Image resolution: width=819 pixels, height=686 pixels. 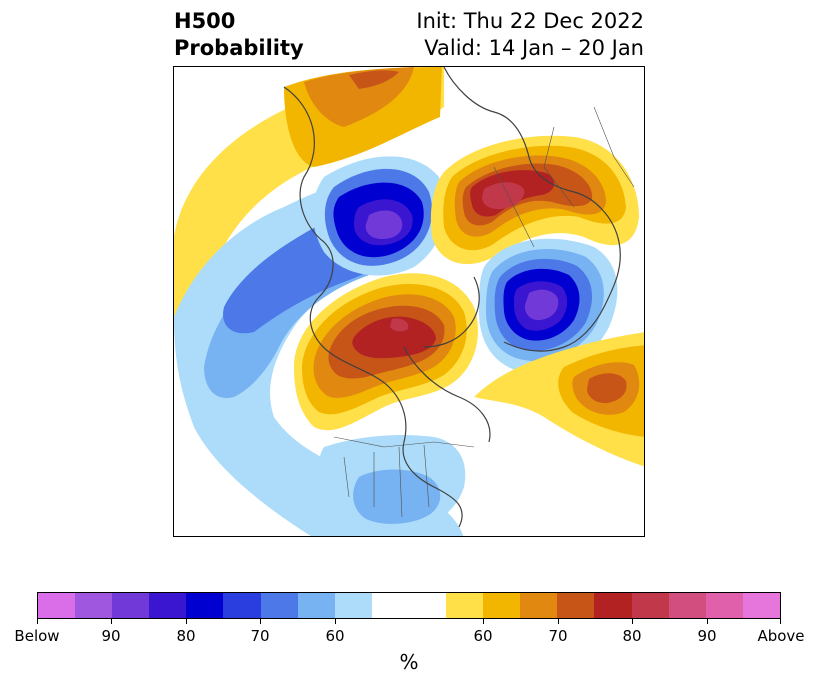 What do you see at coordinates (632, 636) in the screenshot?
I see `tick-label-above-80: 80` at bounding box center [632, 636].